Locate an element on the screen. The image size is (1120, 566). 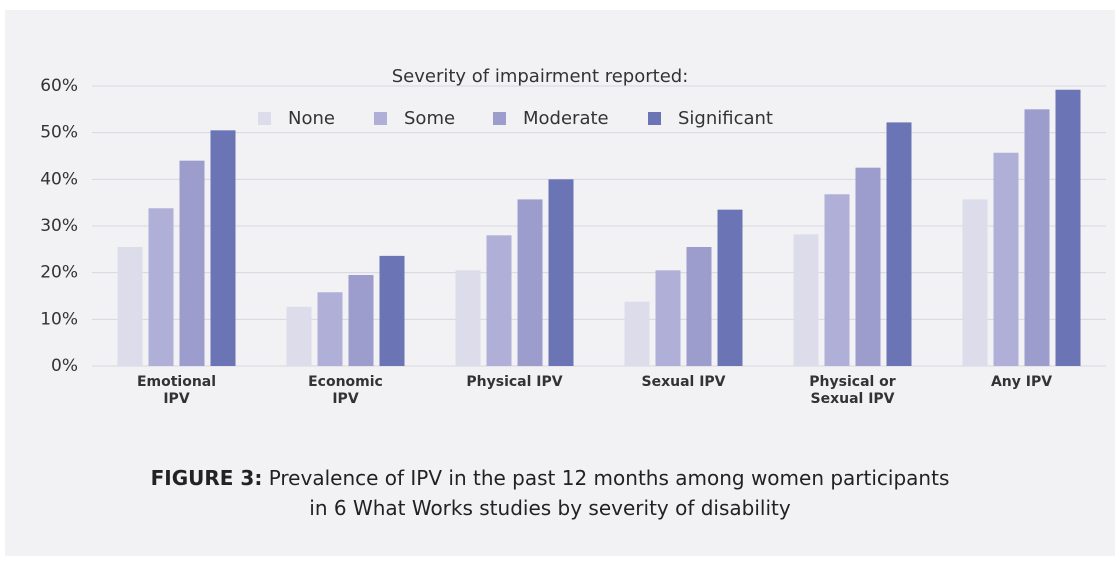
legend-label: Moderate is located at coordinates (566, 118).